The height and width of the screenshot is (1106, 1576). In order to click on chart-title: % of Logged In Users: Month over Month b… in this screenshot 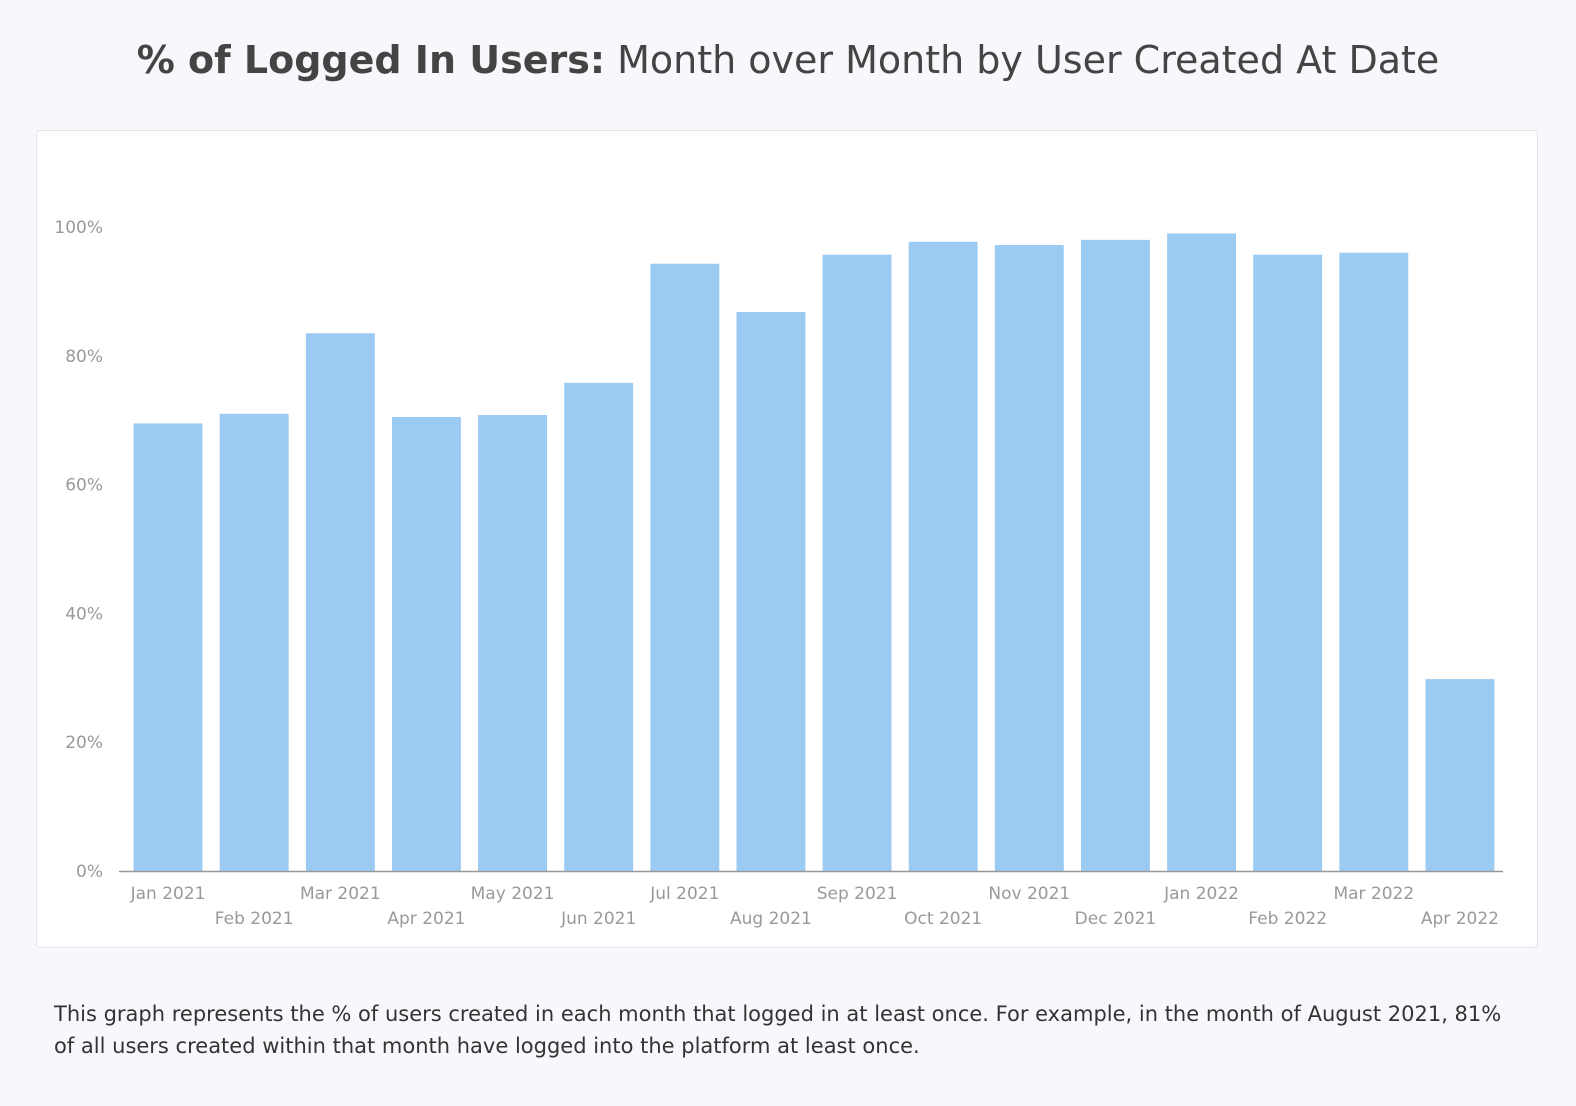, I will do `click(788, 60)`.